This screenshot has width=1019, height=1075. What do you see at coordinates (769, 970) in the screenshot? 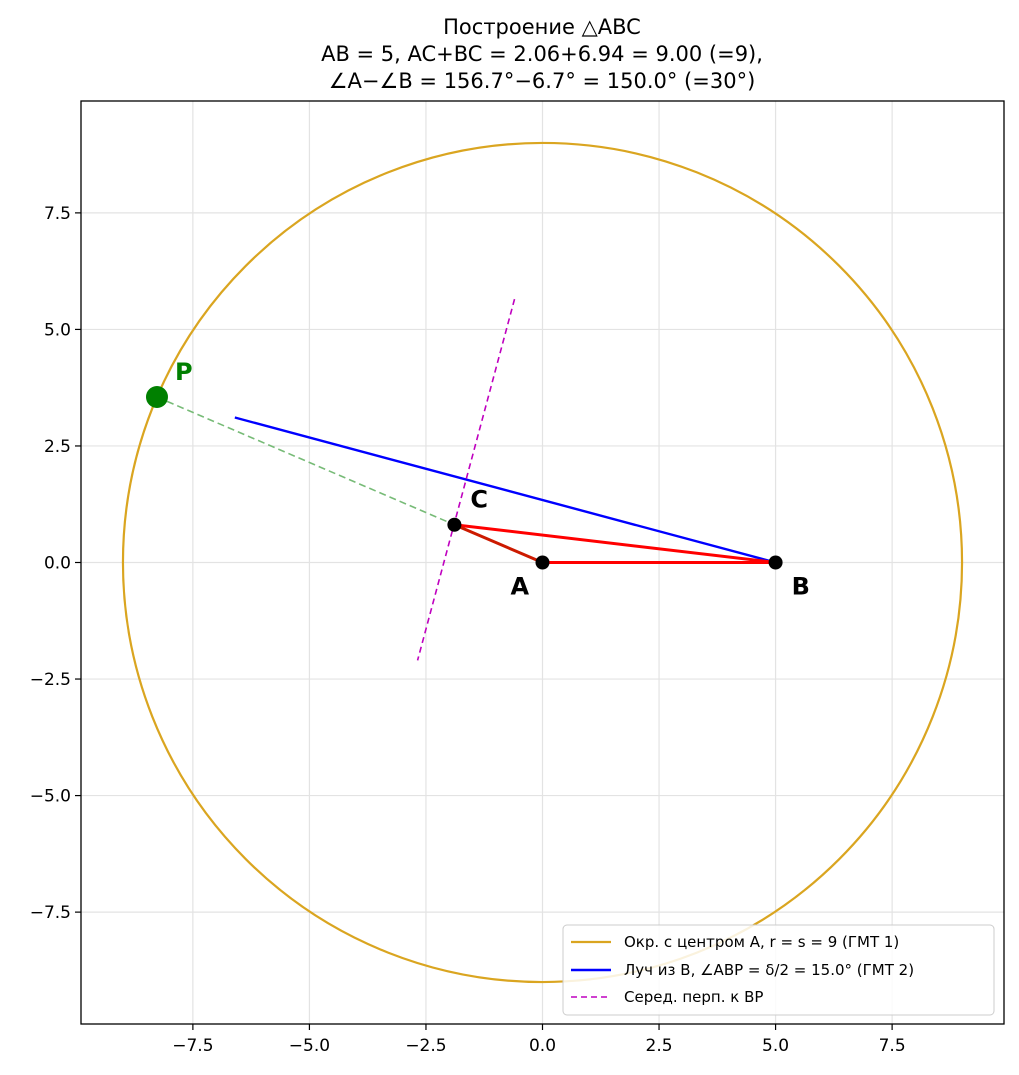
I see `legend-label-ray: Луч из B, ∠ABP = δ/2 = 15.0° (ГМТ 2)` at bounding box center [769, 970].